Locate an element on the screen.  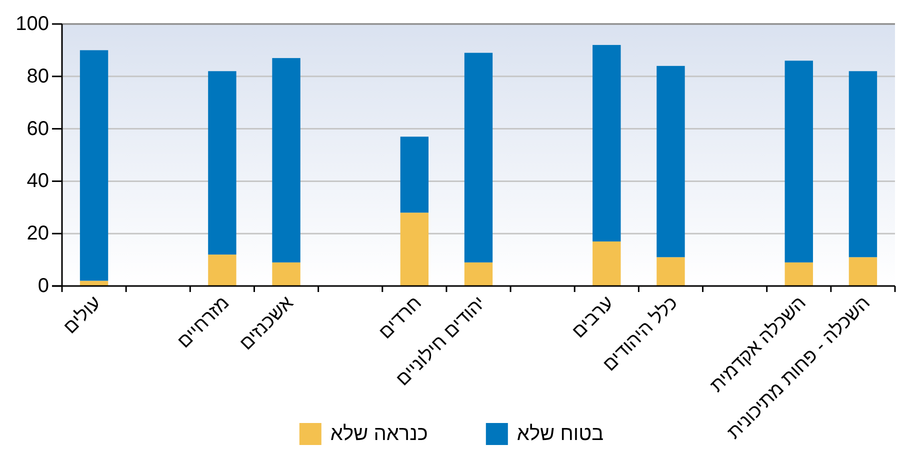
y-tick-label: 40 is located at coordinates (37, 181).